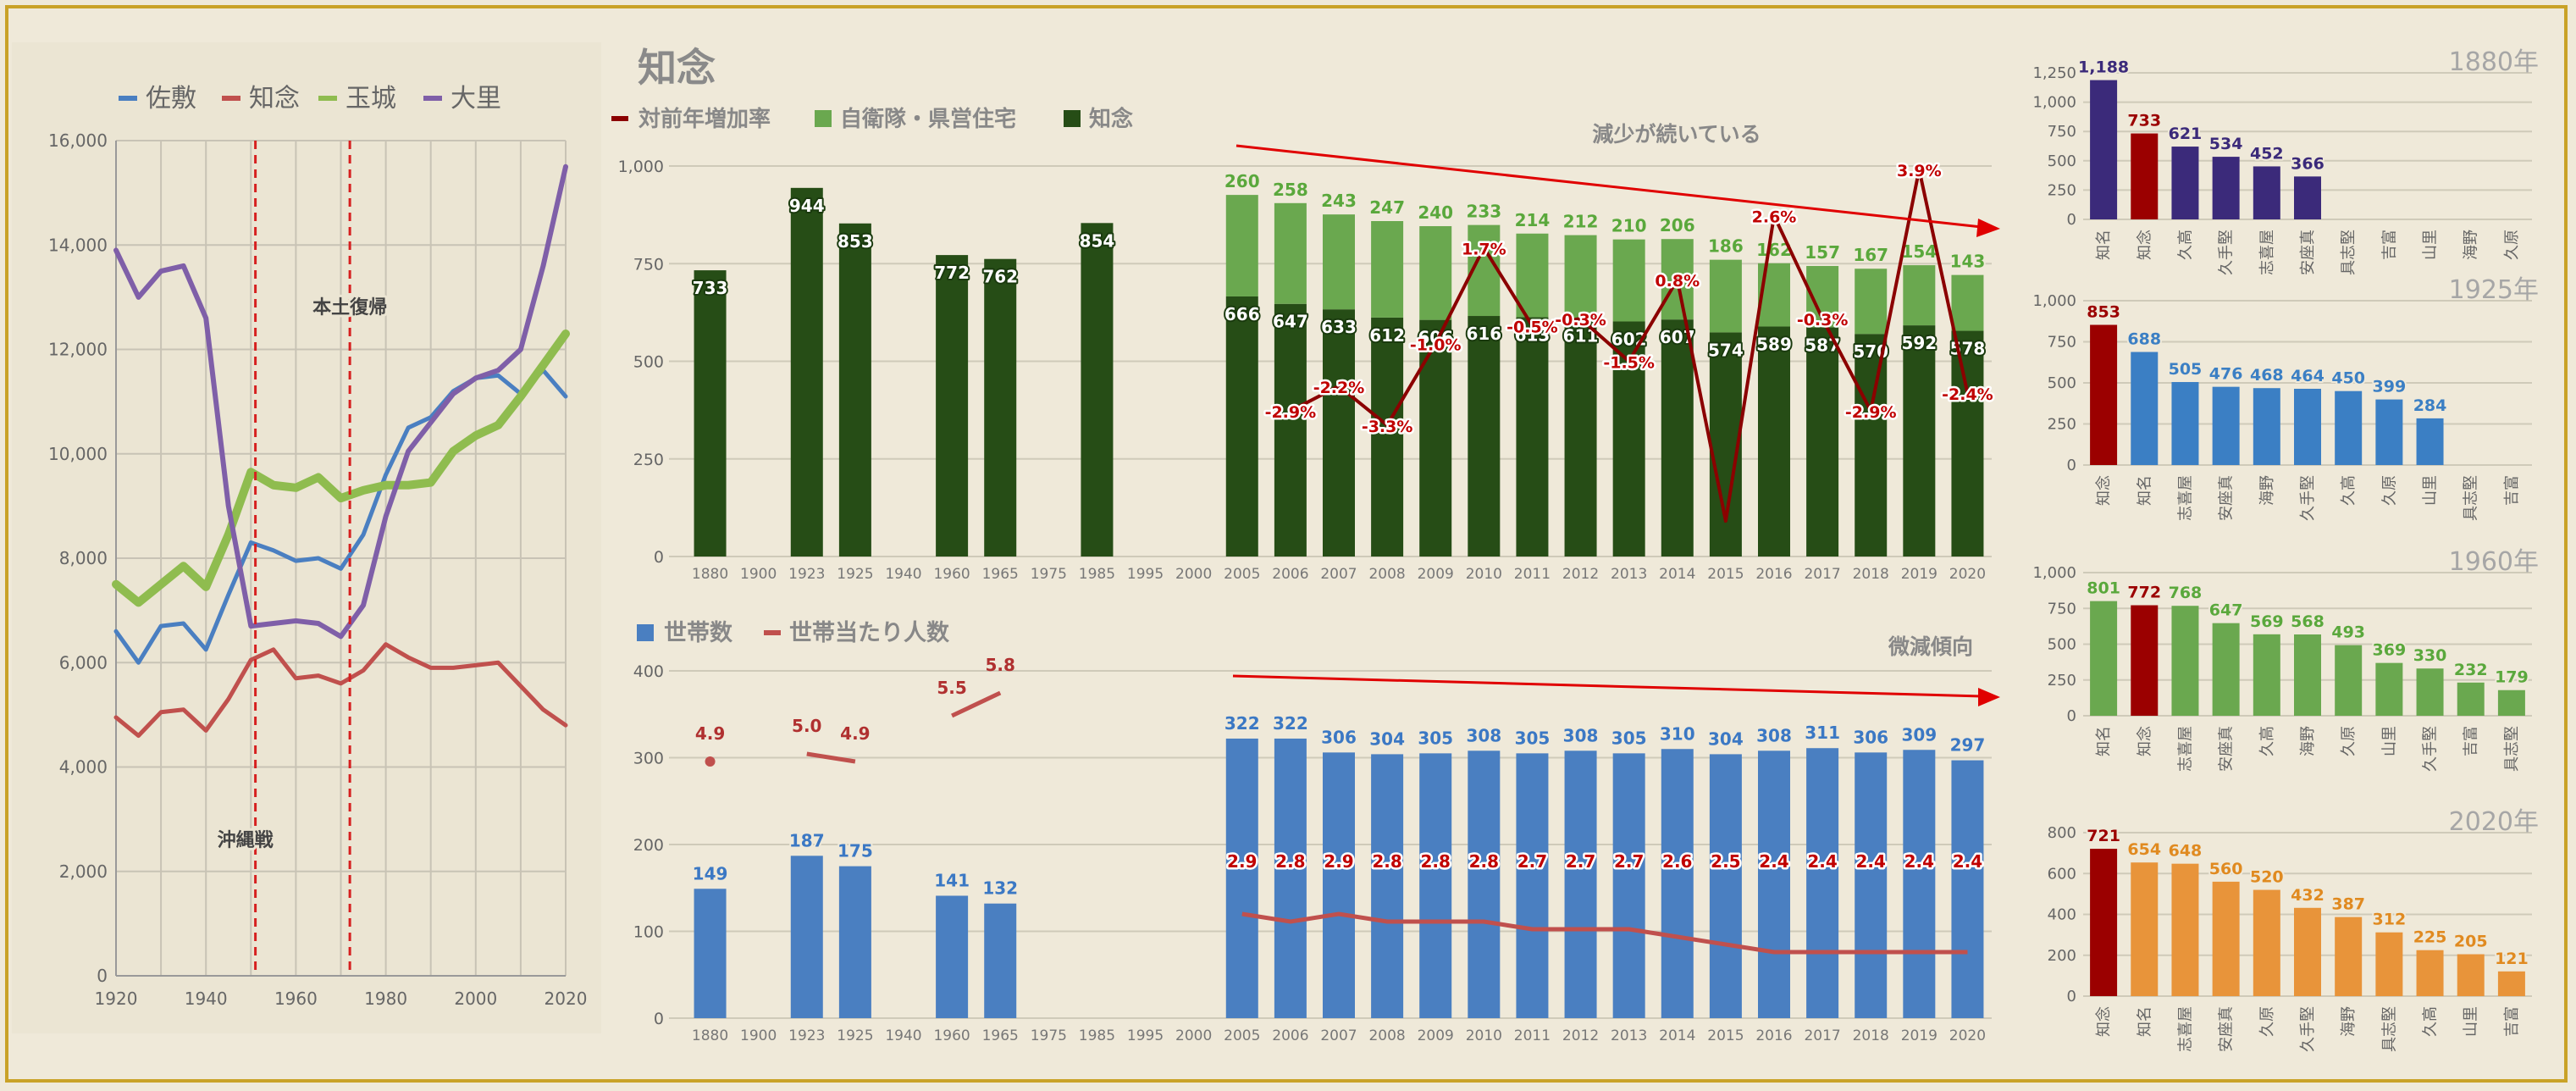 Image resolution: width=2576 pixels, height=1091 pixels. What do you see at coordinates (951, 574) in the screenshot?
I see `x-tick-label: 1960` at bounding box center [951, 574].